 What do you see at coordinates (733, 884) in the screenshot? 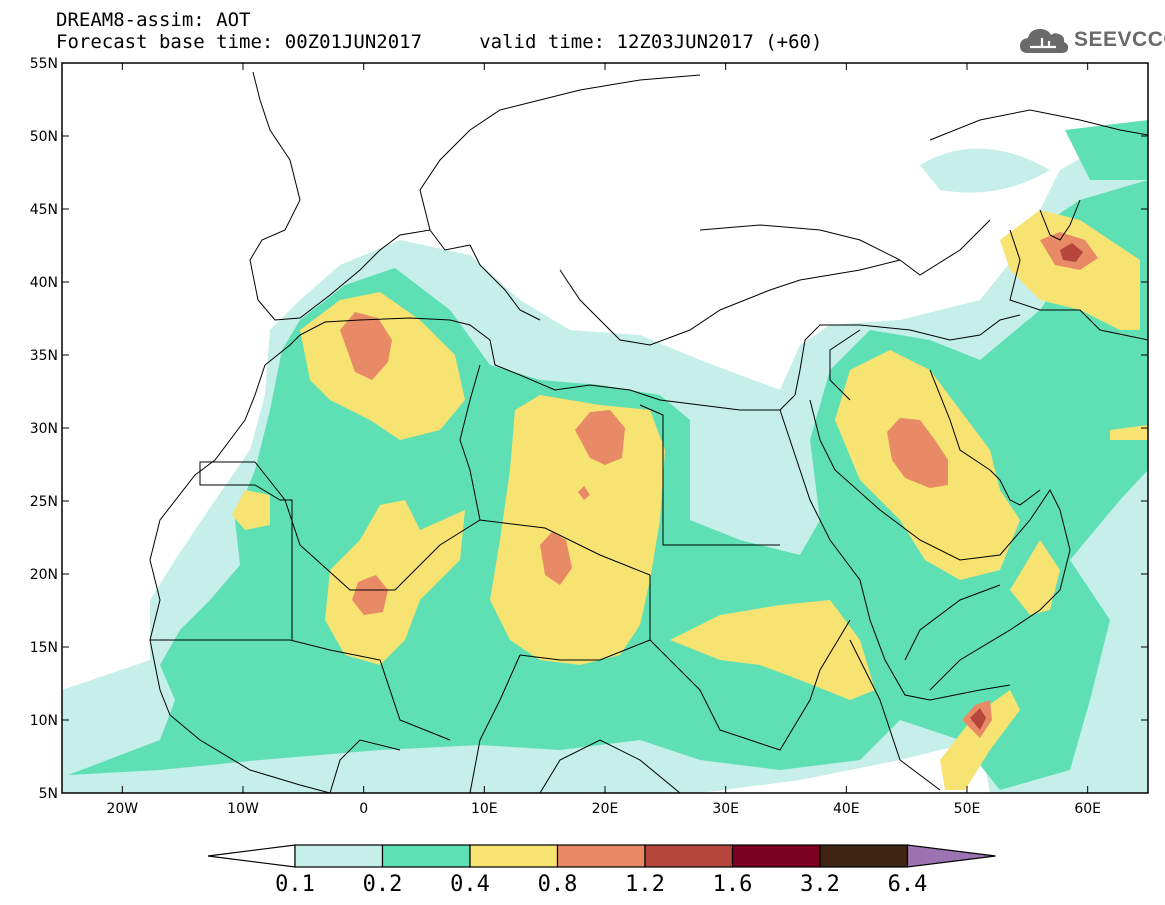
I see `colorbar-label: 1.6` at bounding box center [733, 884].